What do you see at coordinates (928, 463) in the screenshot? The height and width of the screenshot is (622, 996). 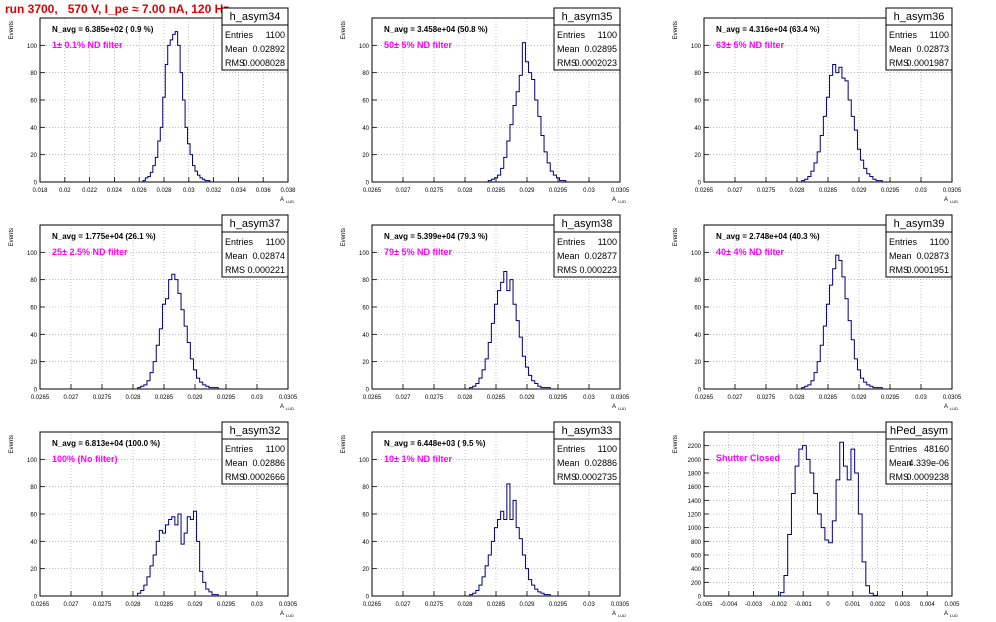 I see `stats-mean-value: 4.339e-06` at bounding box center [928, 463].